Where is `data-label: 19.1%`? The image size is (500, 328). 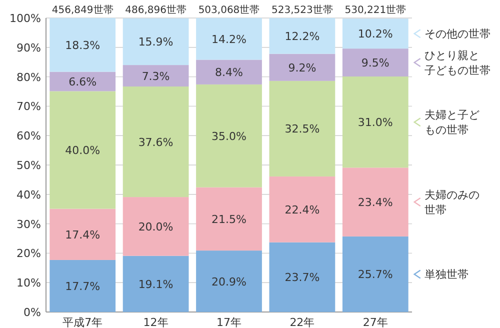 data-label: 19.1% is located at coordinates (156, 284).